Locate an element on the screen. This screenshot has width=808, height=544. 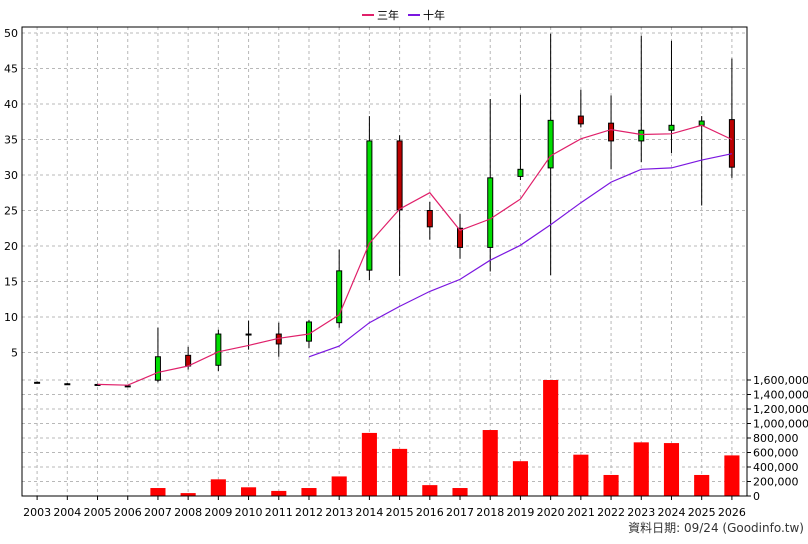
volume-tick-label: 1,600,000 is located at coordinates (780, 380).